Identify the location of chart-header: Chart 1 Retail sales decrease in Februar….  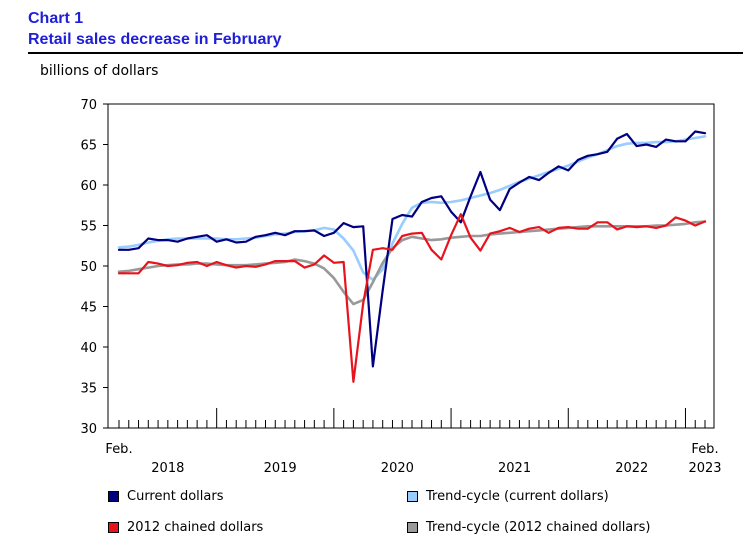
(154, 29).